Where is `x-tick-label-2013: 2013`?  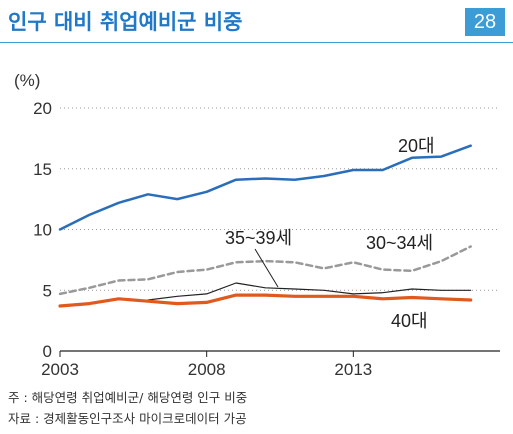
x-tick-label-2013: 2013 is located at coordinates (353, 369).